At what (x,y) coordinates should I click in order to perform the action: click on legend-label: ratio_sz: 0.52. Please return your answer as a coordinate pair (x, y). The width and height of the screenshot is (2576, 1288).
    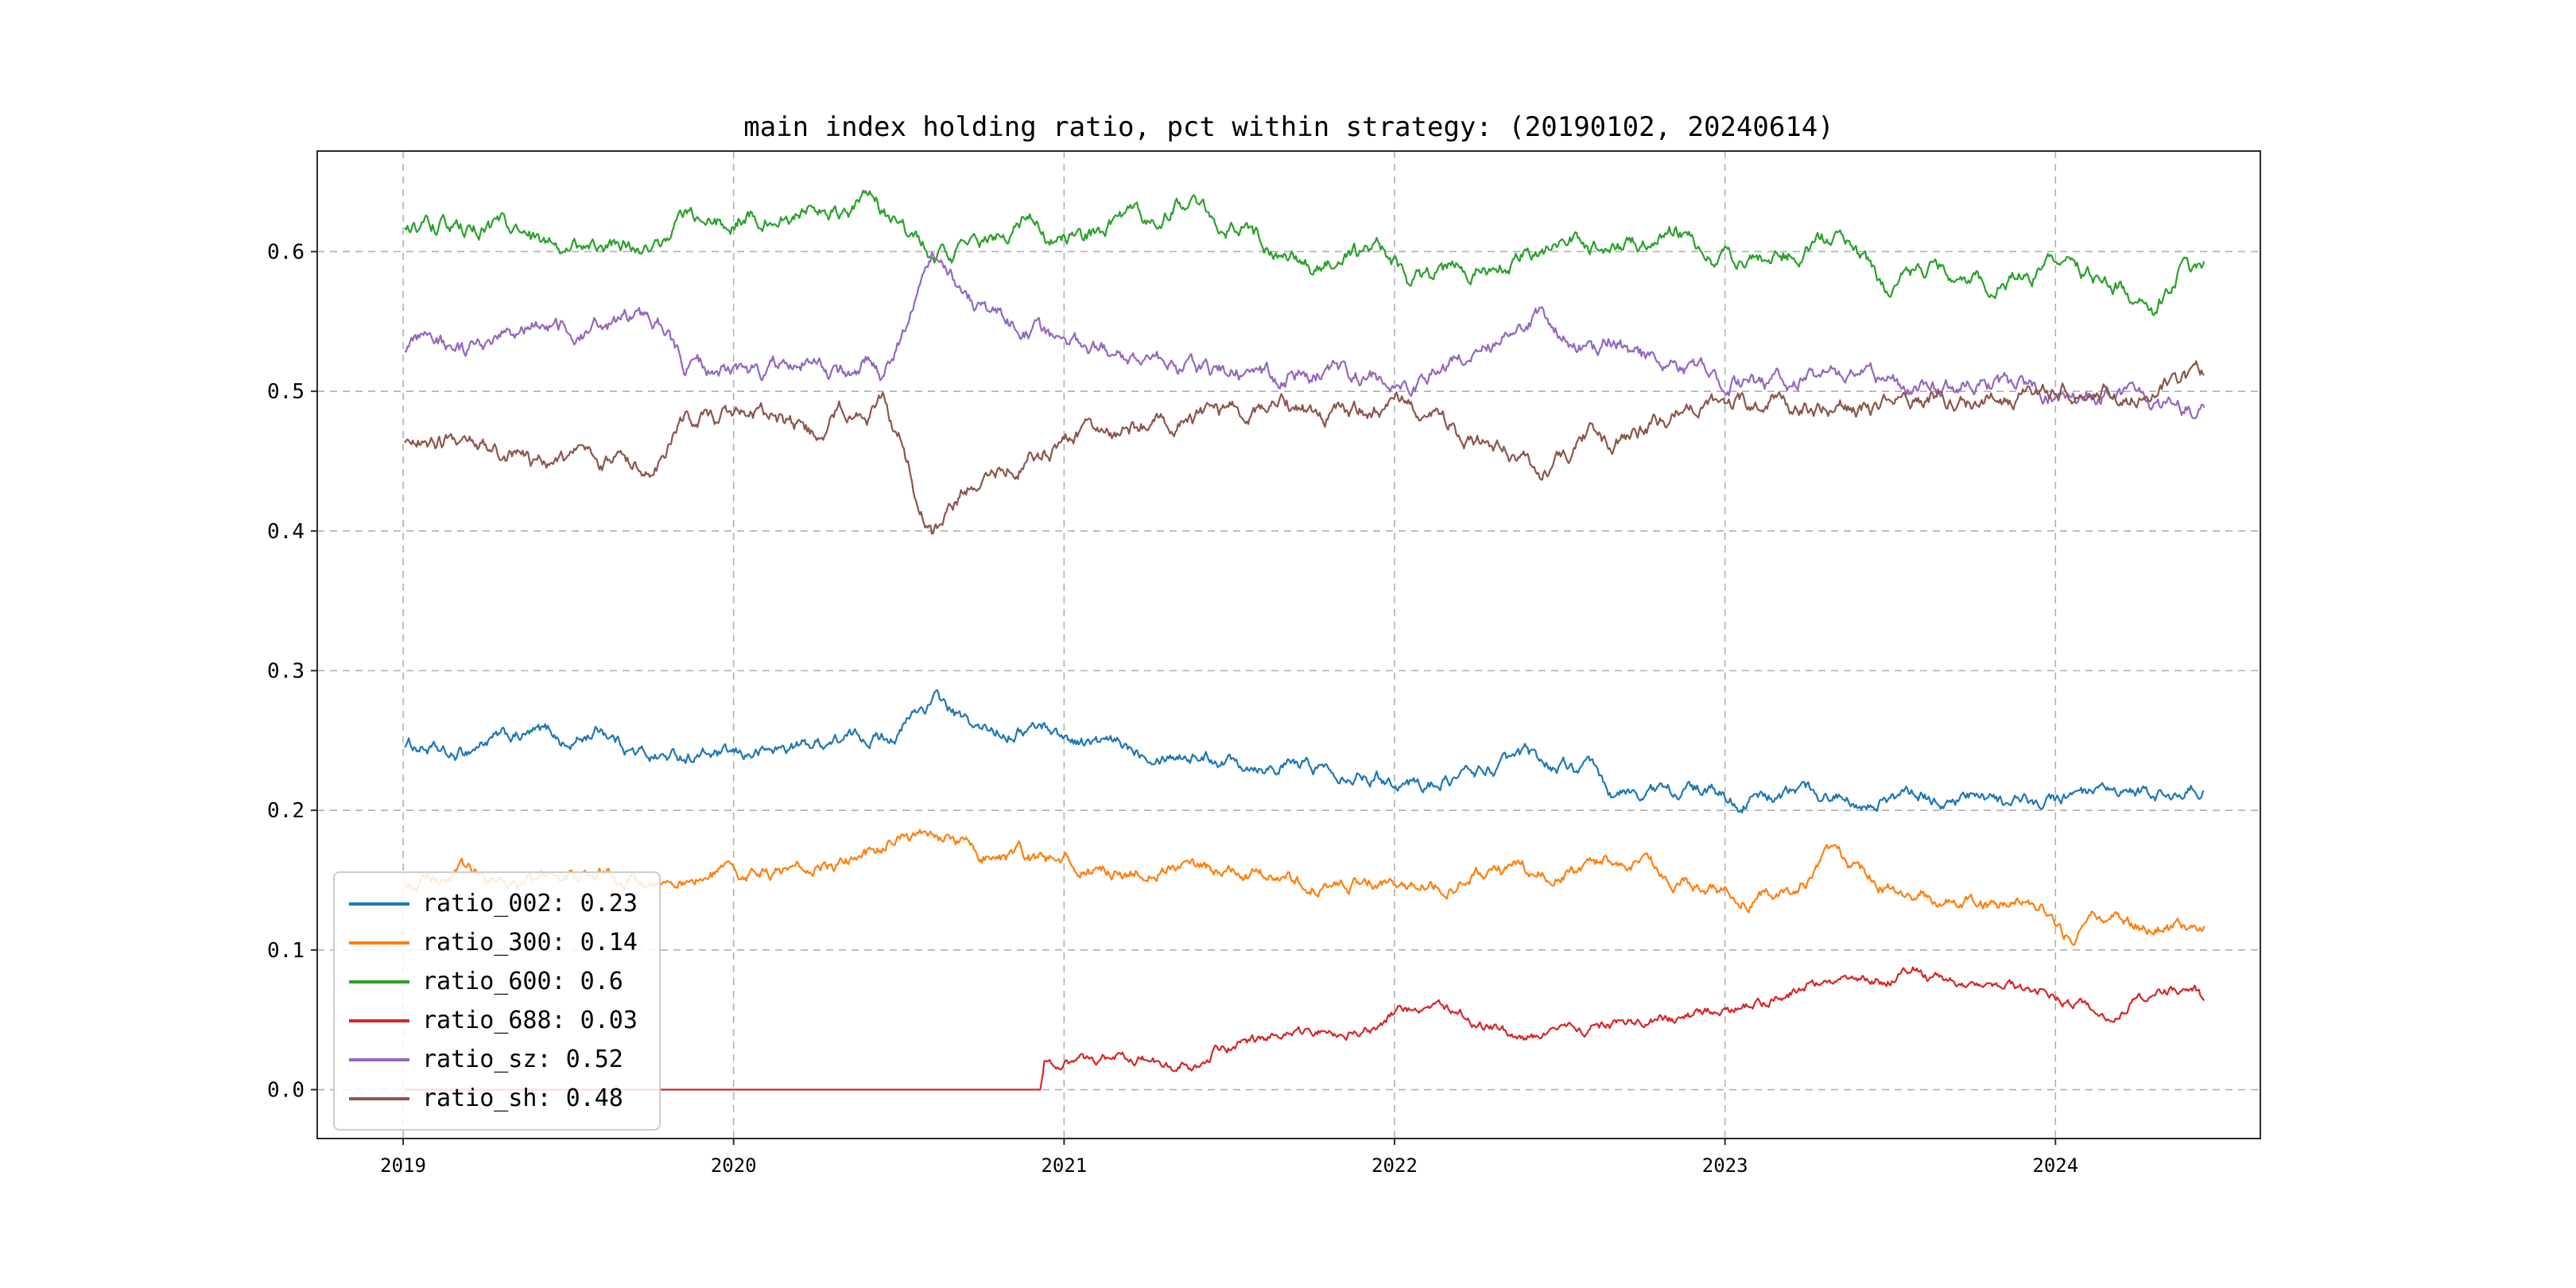
    Looking at the image, I should click on (522, 1059).